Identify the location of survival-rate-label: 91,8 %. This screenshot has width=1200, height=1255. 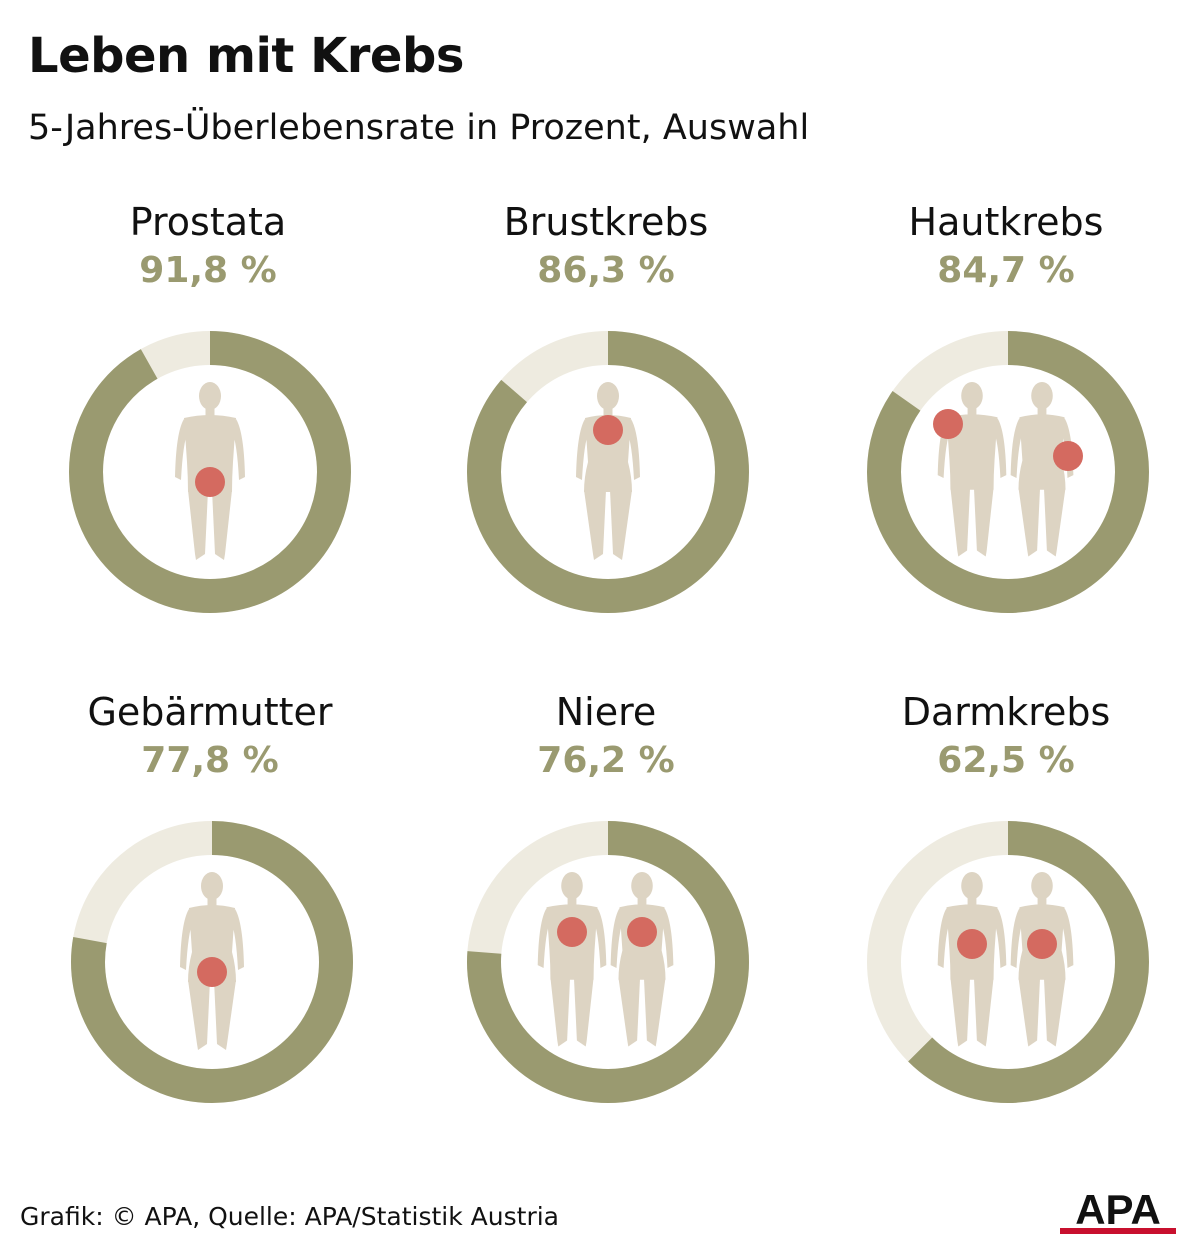
(208, 270).